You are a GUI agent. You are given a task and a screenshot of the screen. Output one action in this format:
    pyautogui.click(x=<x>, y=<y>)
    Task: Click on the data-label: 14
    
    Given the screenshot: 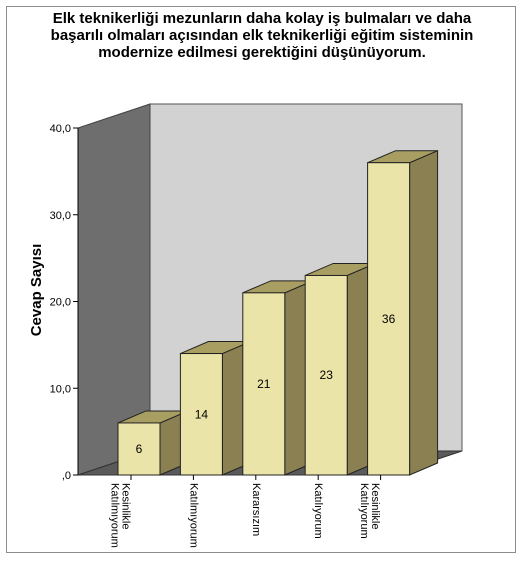 What is the action you would take?
    pyautogui.click(x=202, y=414)
    